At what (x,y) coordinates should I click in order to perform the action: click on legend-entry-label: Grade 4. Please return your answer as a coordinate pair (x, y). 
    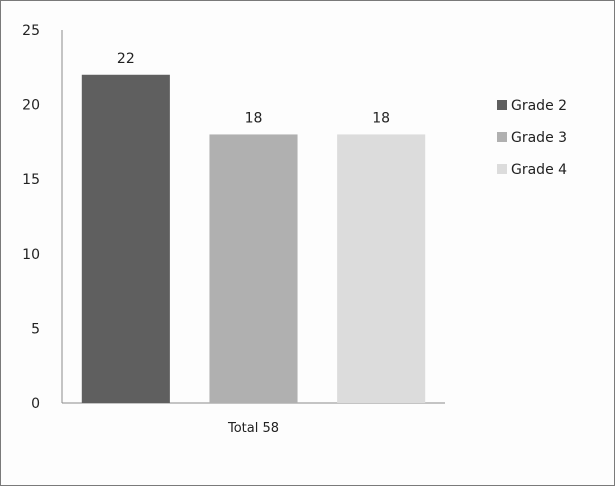
    Looking at the image, I should click on (539, 170).